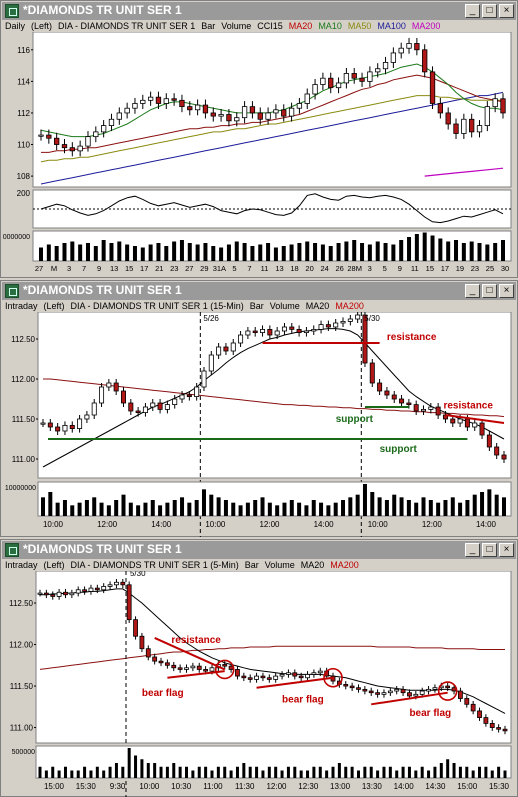 The height and width of the screenshot is (797, 518). I want to click on x-tick-label: 13:00, so click(340, 786).